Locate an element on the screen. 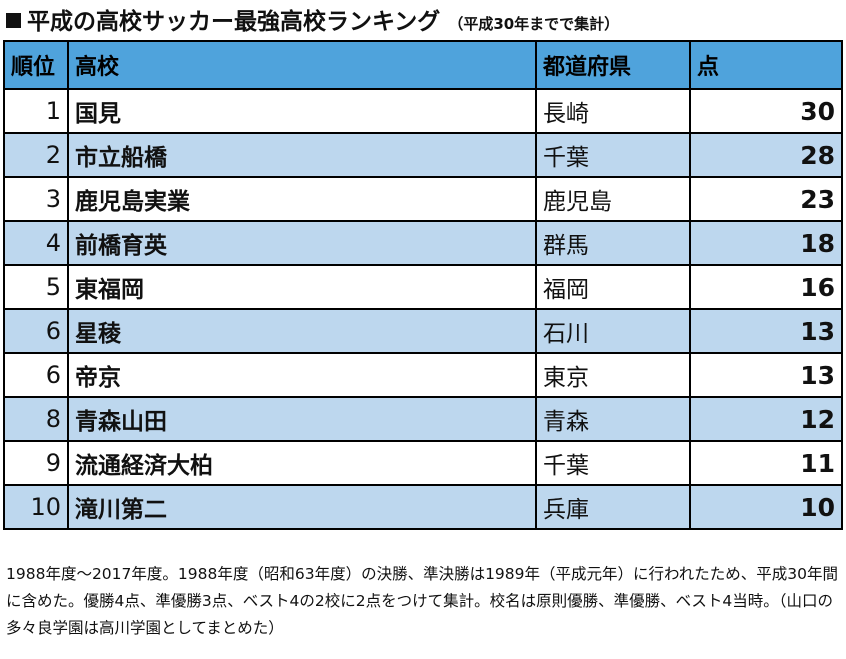  school-cell: 鹿児島実業 is located at coordinates (302, 199).